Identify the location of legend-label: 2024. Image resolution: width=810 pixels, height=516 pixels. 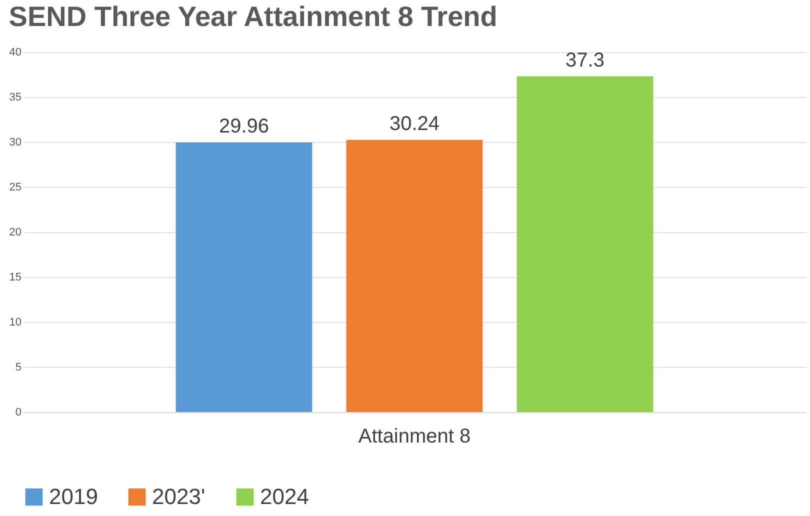
(284, 496).